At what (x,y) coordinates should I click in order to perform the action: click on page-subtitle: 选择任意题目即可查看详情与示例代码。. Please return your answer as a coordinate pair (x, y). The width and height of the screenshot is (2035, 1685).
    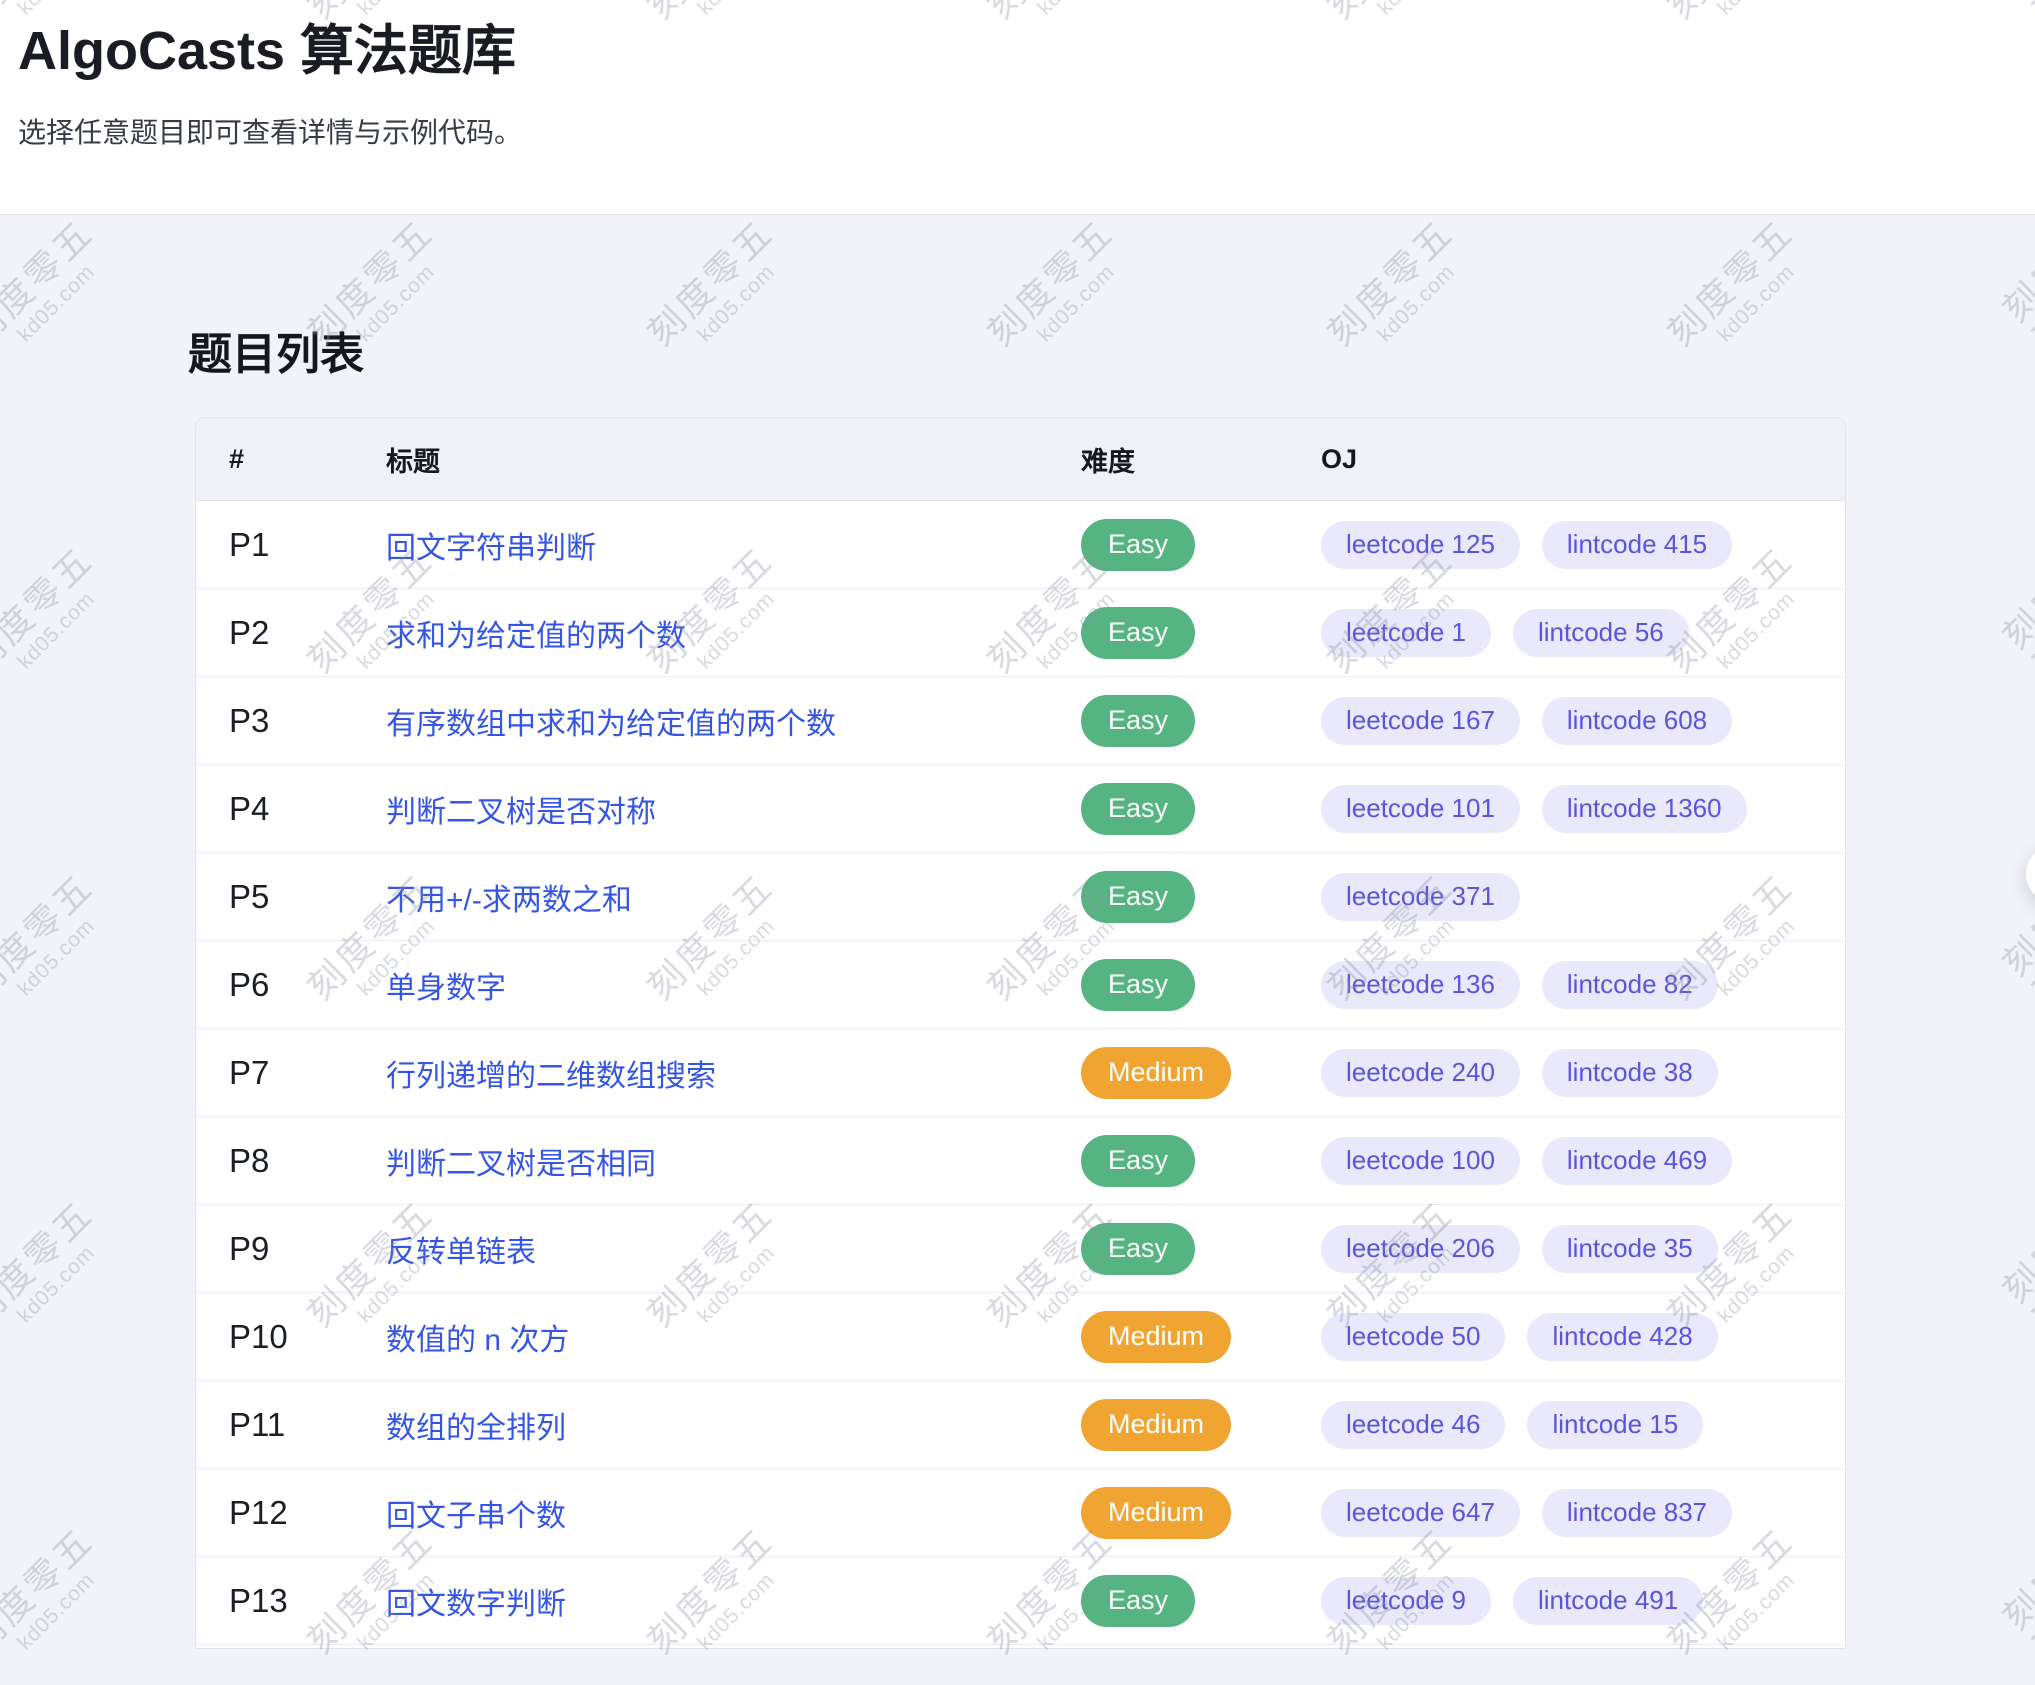
    Looking at the image, I should click on (270, 132).